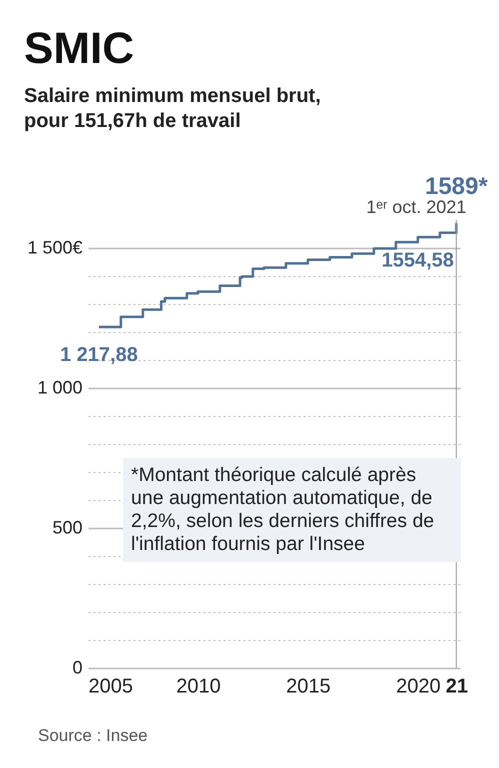  I want to click on x-tick-label: 2010, so click(198, 687).